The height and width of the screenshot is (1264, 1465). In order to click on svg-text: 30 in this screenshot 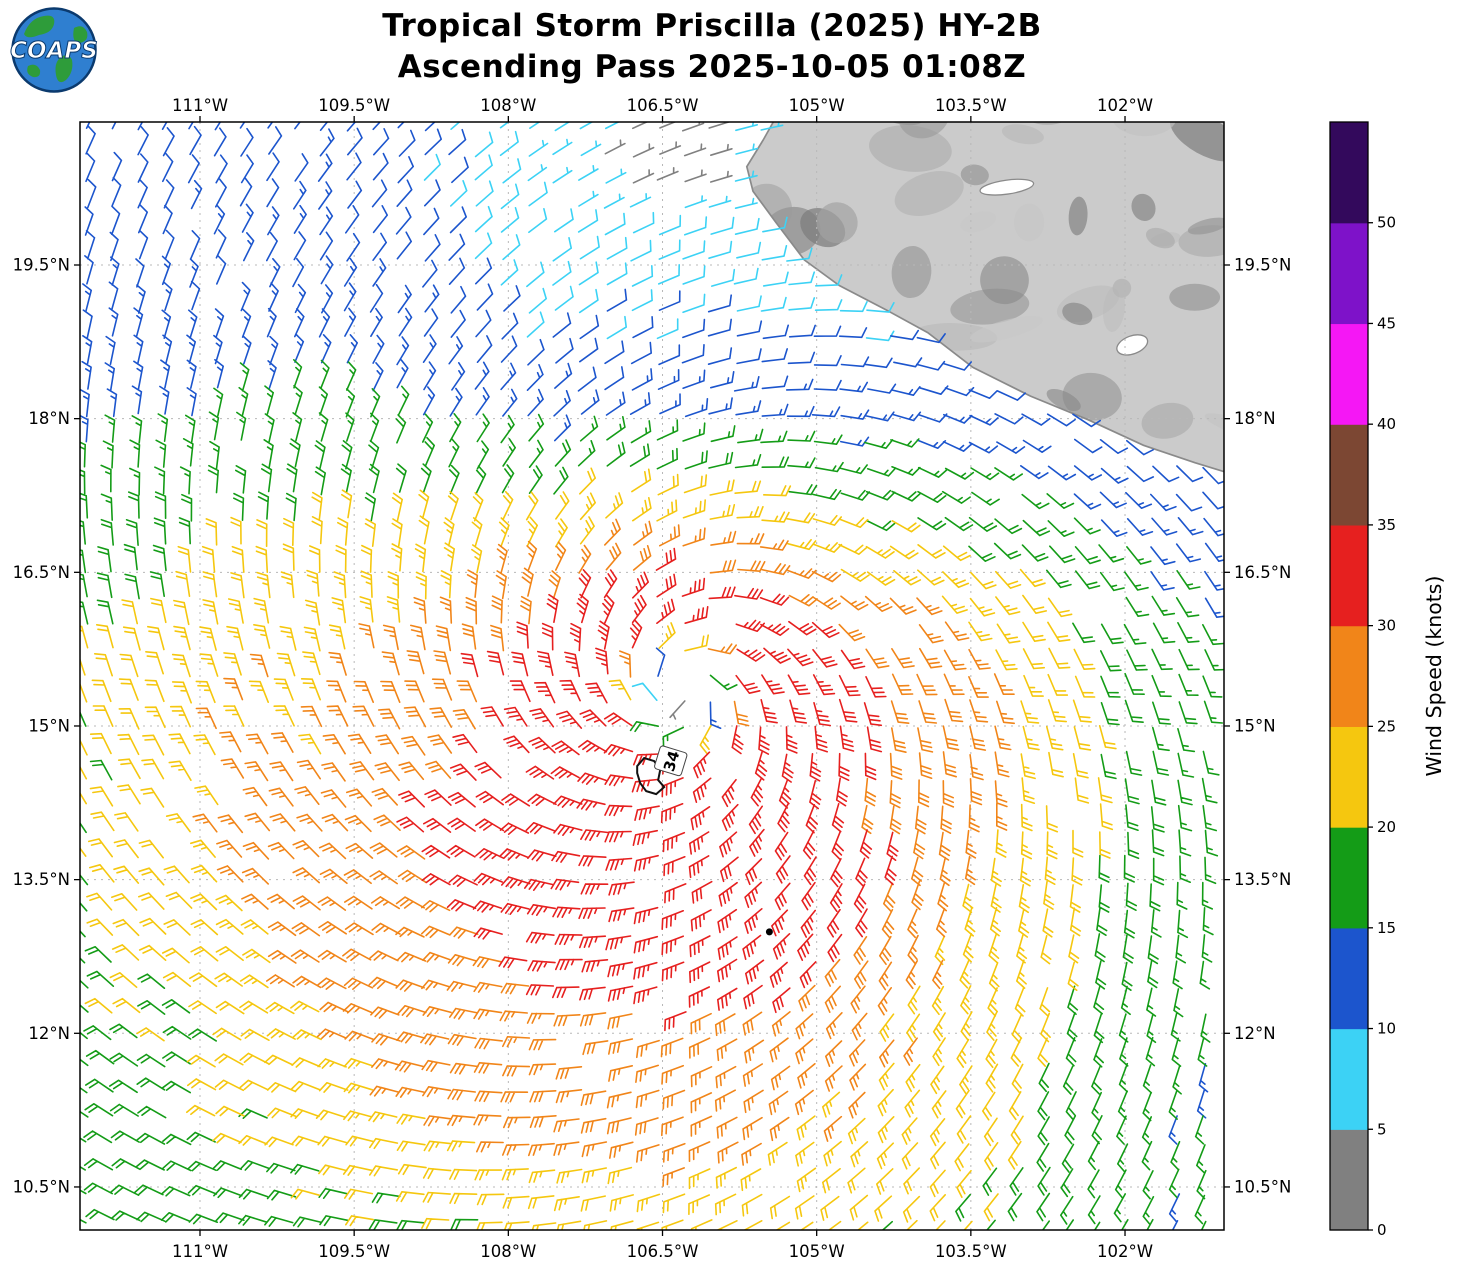, I will do `click(1386, 626)`.